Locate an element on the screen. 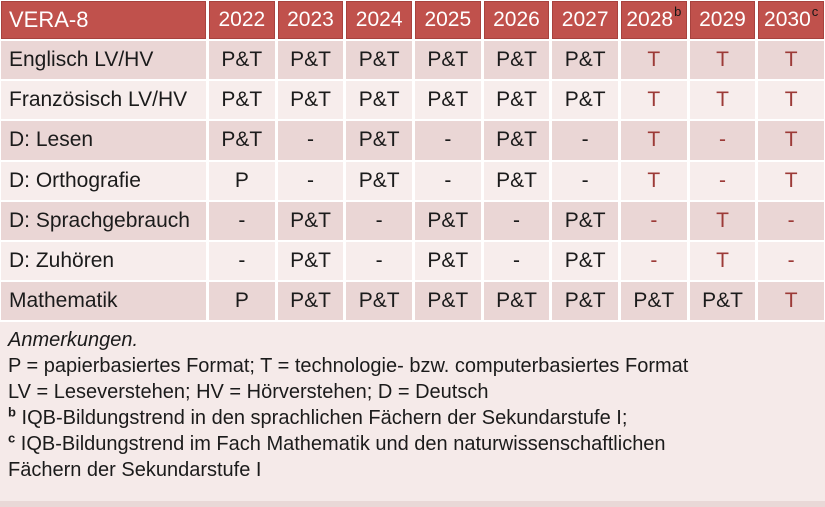 The image size is (825, 507). column-header-year: 2026 is located at coordinates (516, 20).